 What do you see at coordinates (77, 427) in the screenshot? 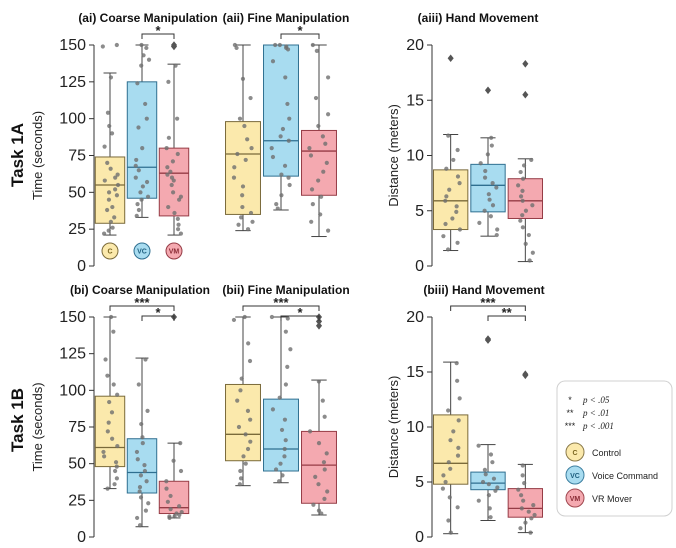
I see `y-tick-label-bi-3: 75` at bounding box center [77, 427].